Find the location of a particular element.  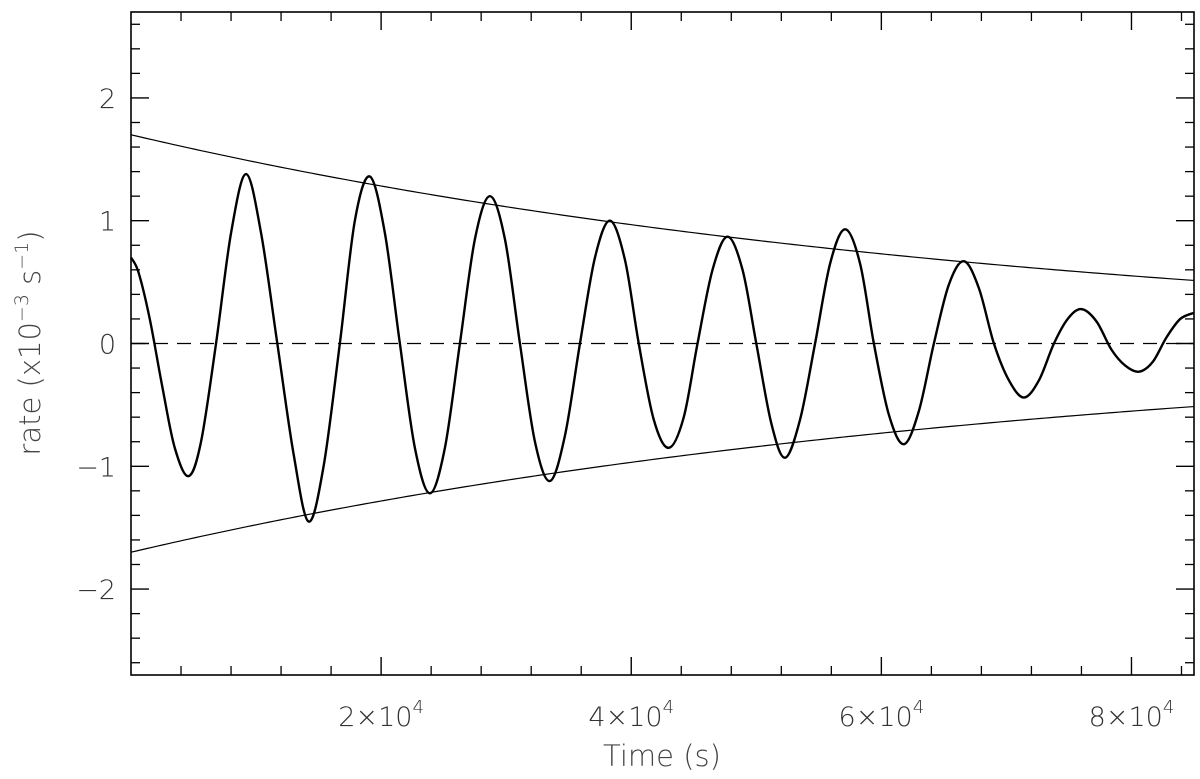

x-tick-mantissa: 6×10 is located at coordinates (876, 717).